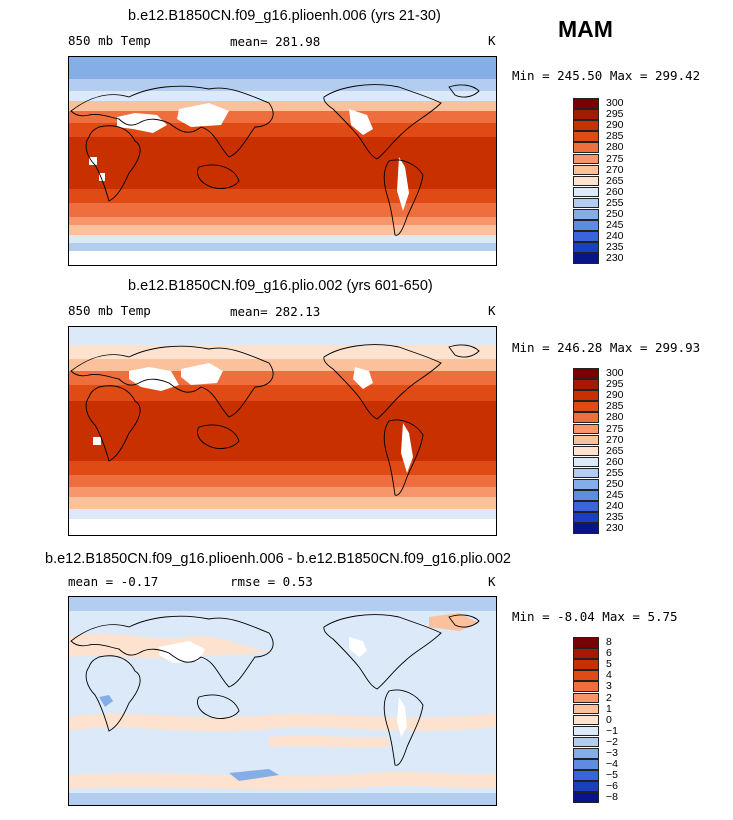  What do you see at coordinates (109, 310) in the screenshot?
I see `panel2-variable: 850 mb Temp` at bounding box center [109, 310].